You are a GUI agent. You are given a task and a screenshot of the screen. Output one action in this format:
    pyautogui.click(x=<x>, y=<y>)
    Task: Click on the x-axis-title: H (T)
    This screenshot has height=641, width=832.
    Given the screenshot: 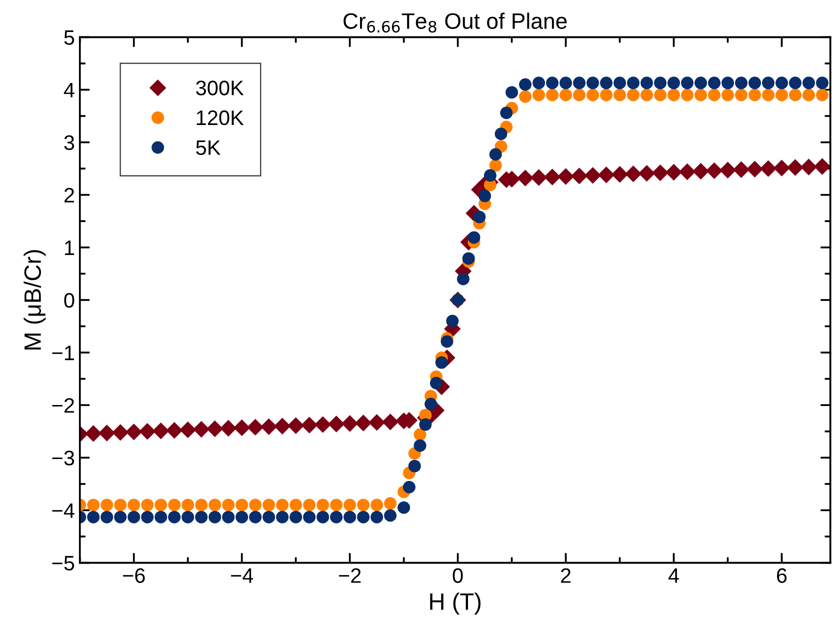 What is the action you would take?
    pyautogui.click(x=455, y=603)
    